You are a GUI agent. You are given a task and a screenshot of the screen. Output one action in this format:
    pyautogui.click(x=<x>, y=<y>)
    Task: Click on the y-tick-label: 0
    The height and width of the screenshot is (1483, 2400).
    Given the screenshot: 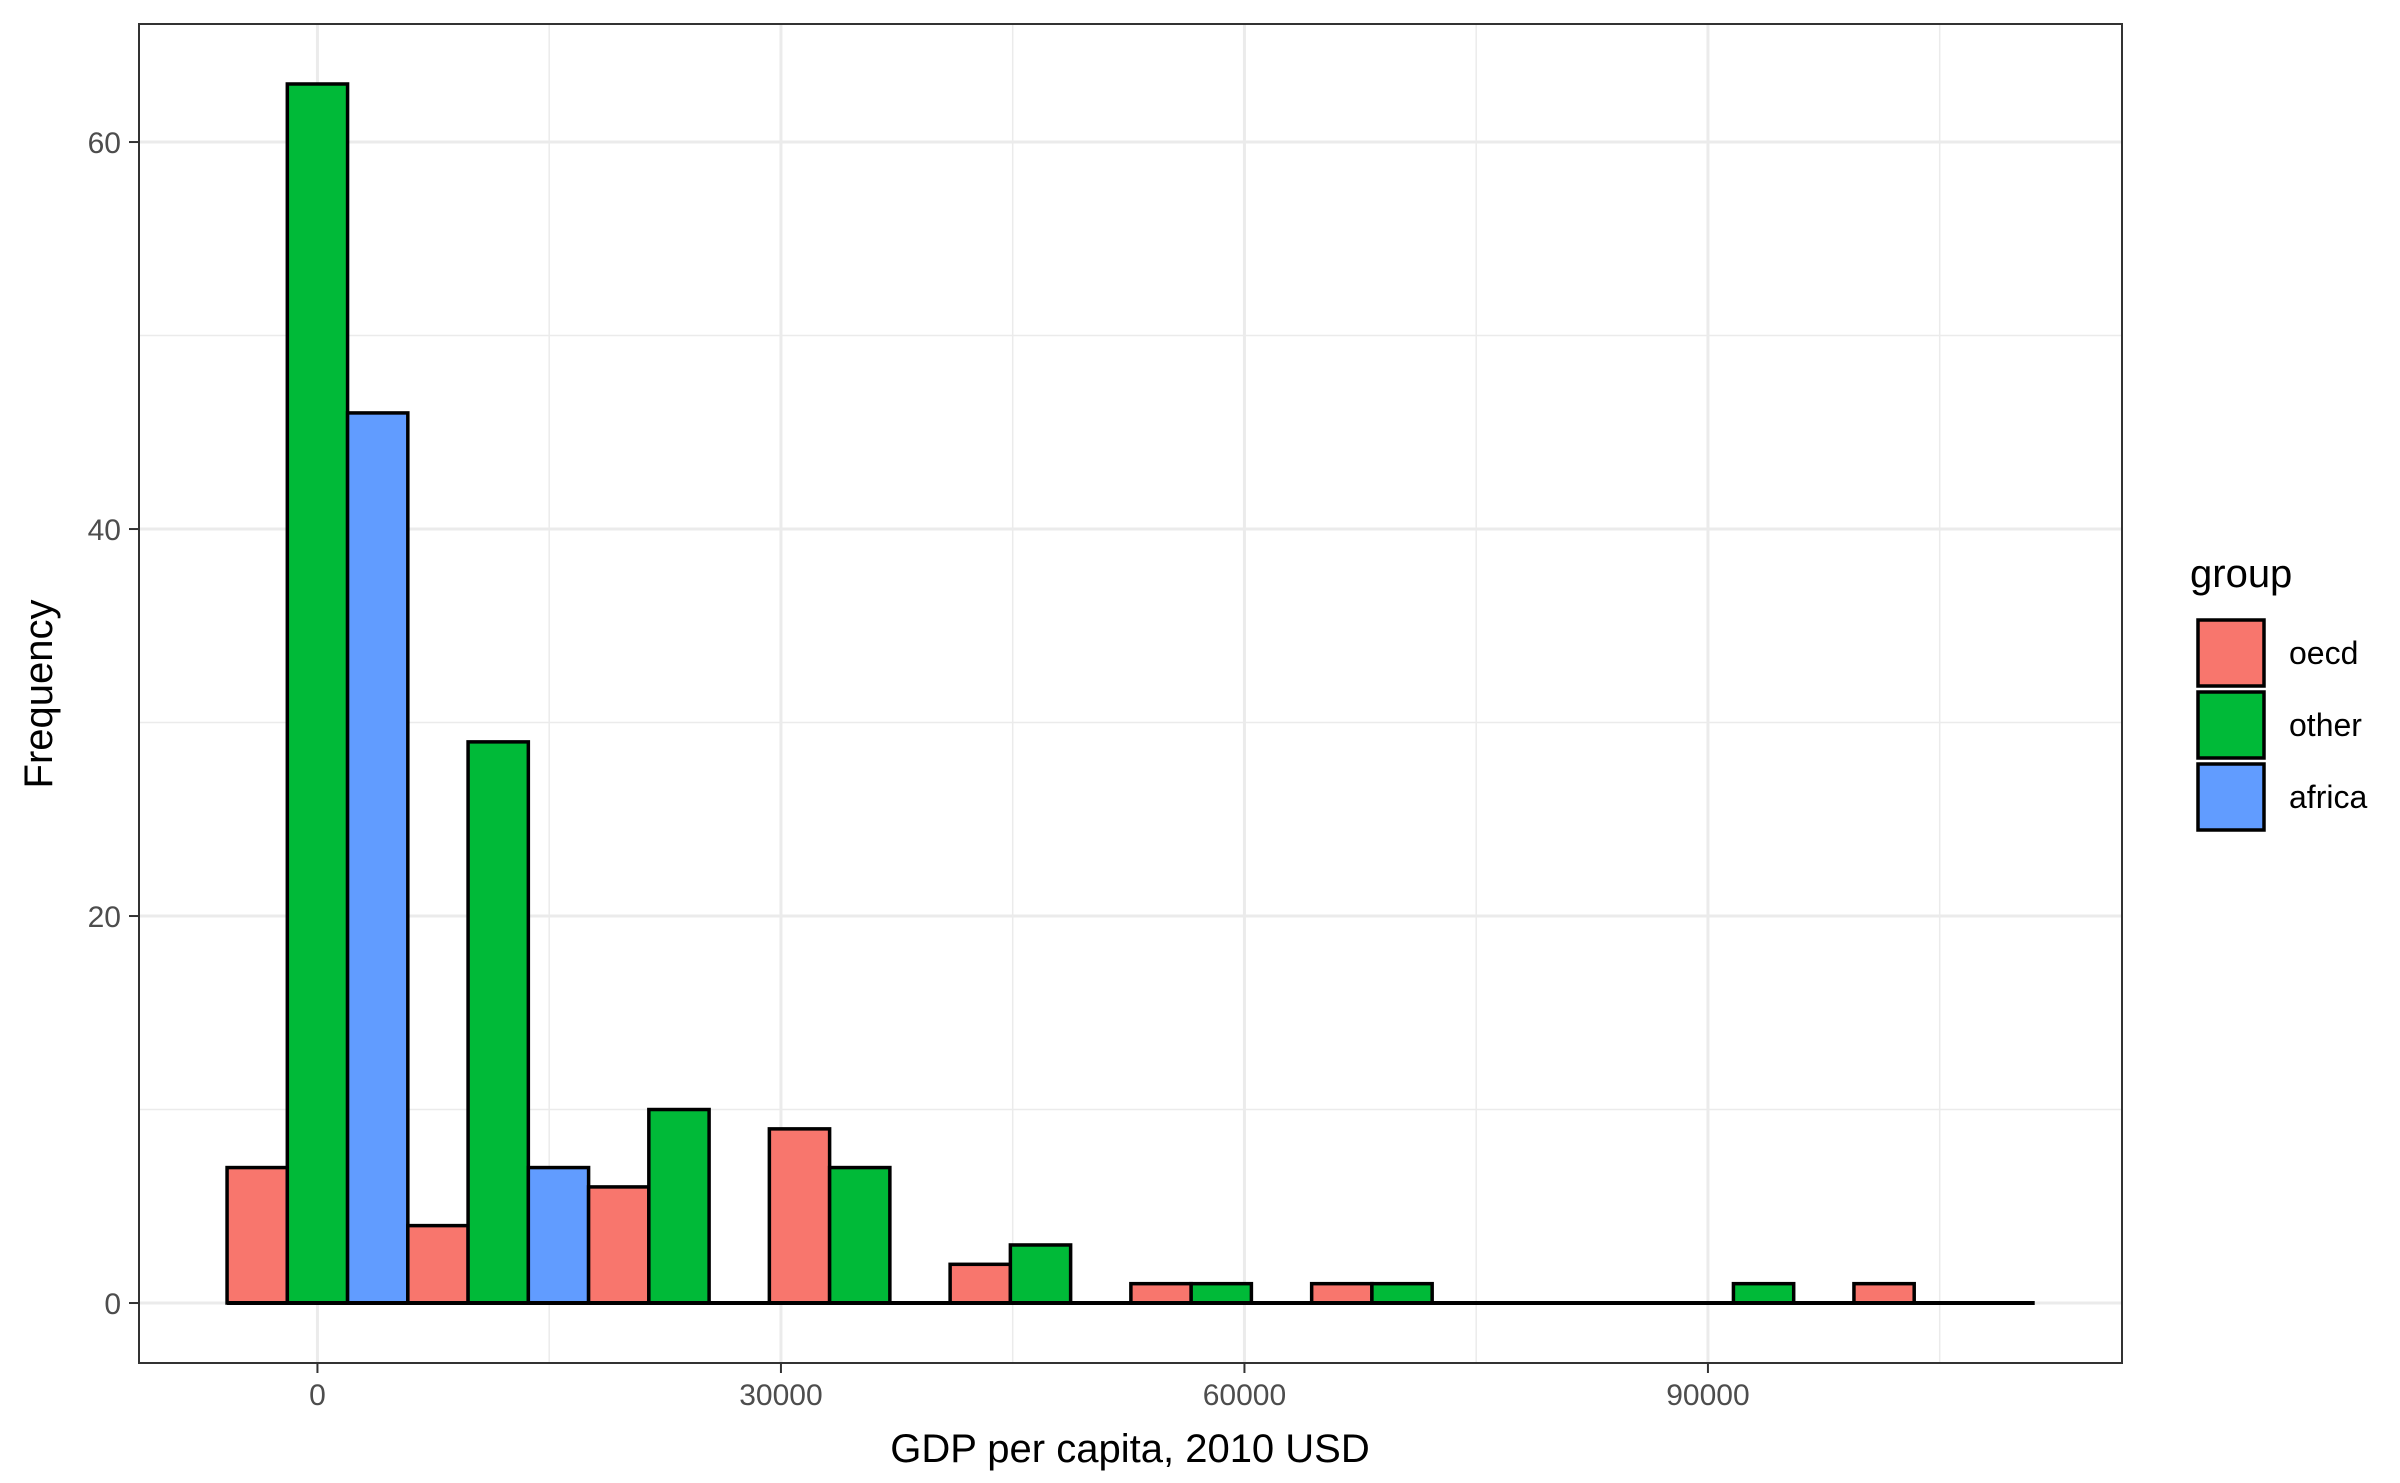 What is the action you would take?
    pyautogui.click(x=112, y=1304)
    